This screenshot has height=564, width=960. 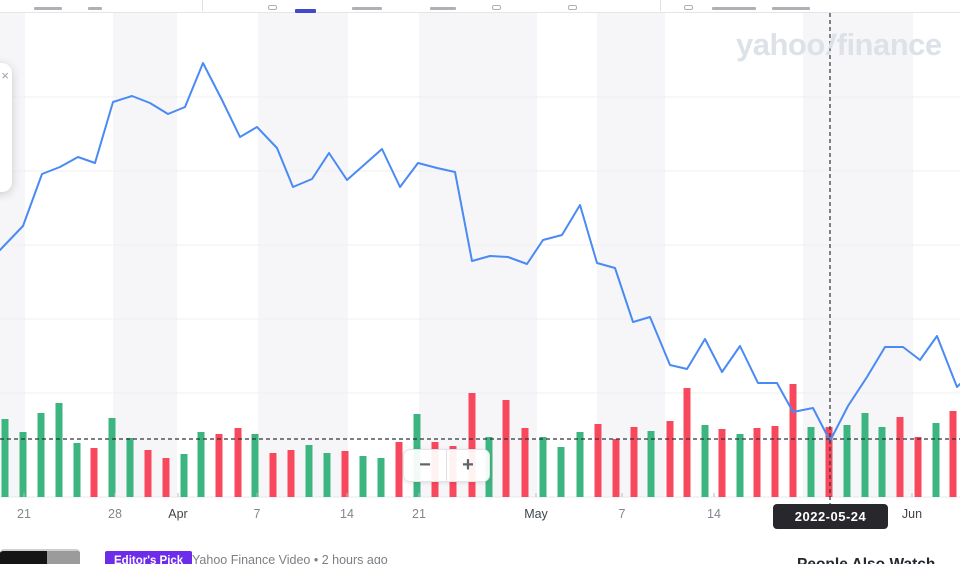 I want to click on video-thumbnail, so click(x=40, y=556).